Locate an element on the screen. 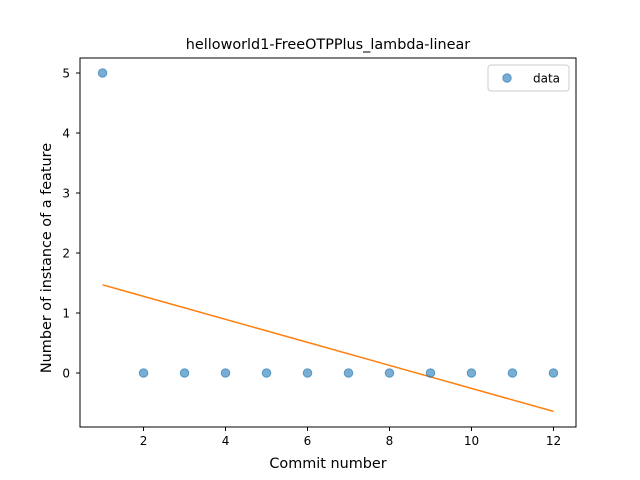 This screenshot has height=480, width=640. x-tick-label: 8 is located at coordinates (390, 441).